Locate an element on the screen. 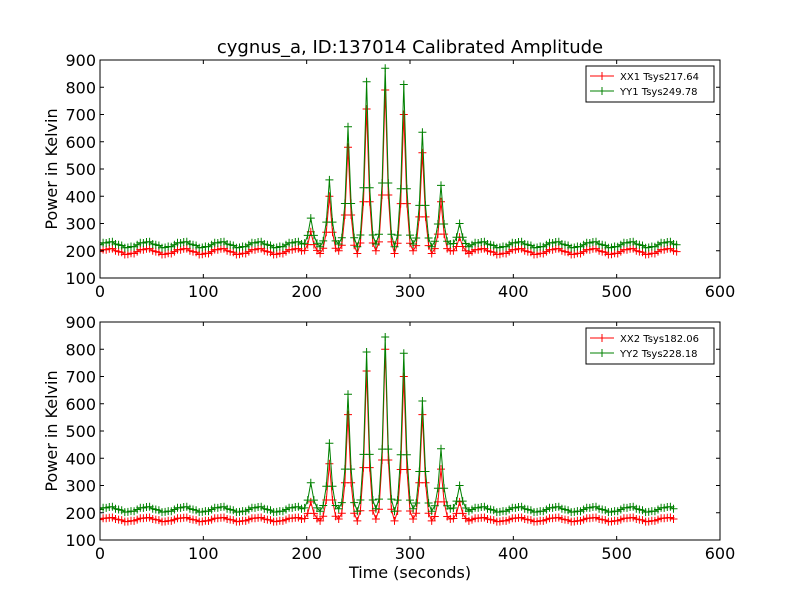  x-tick-label: 500 is located at coordinates (616, 291).